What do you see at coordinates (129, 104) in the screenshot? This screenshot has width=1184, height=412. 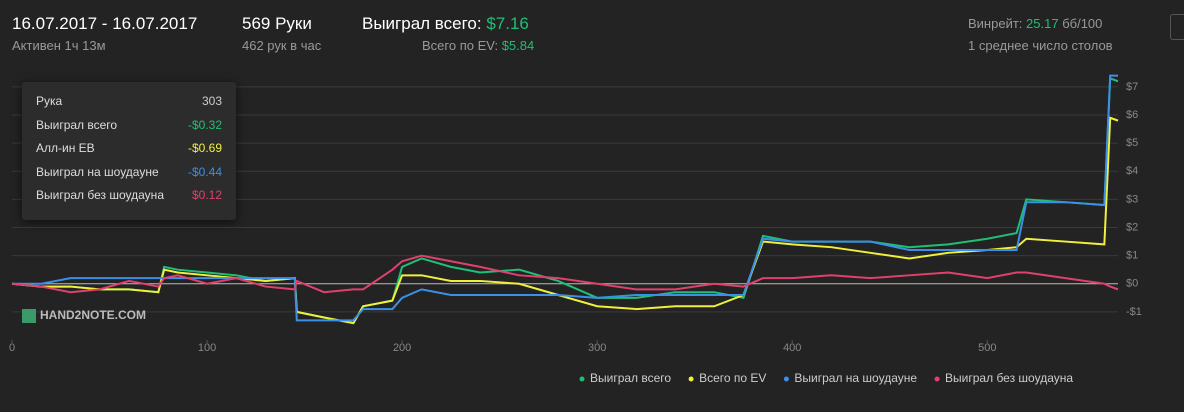 I see `tooltip-row: Рука 303` at bounding box center [129, 104].